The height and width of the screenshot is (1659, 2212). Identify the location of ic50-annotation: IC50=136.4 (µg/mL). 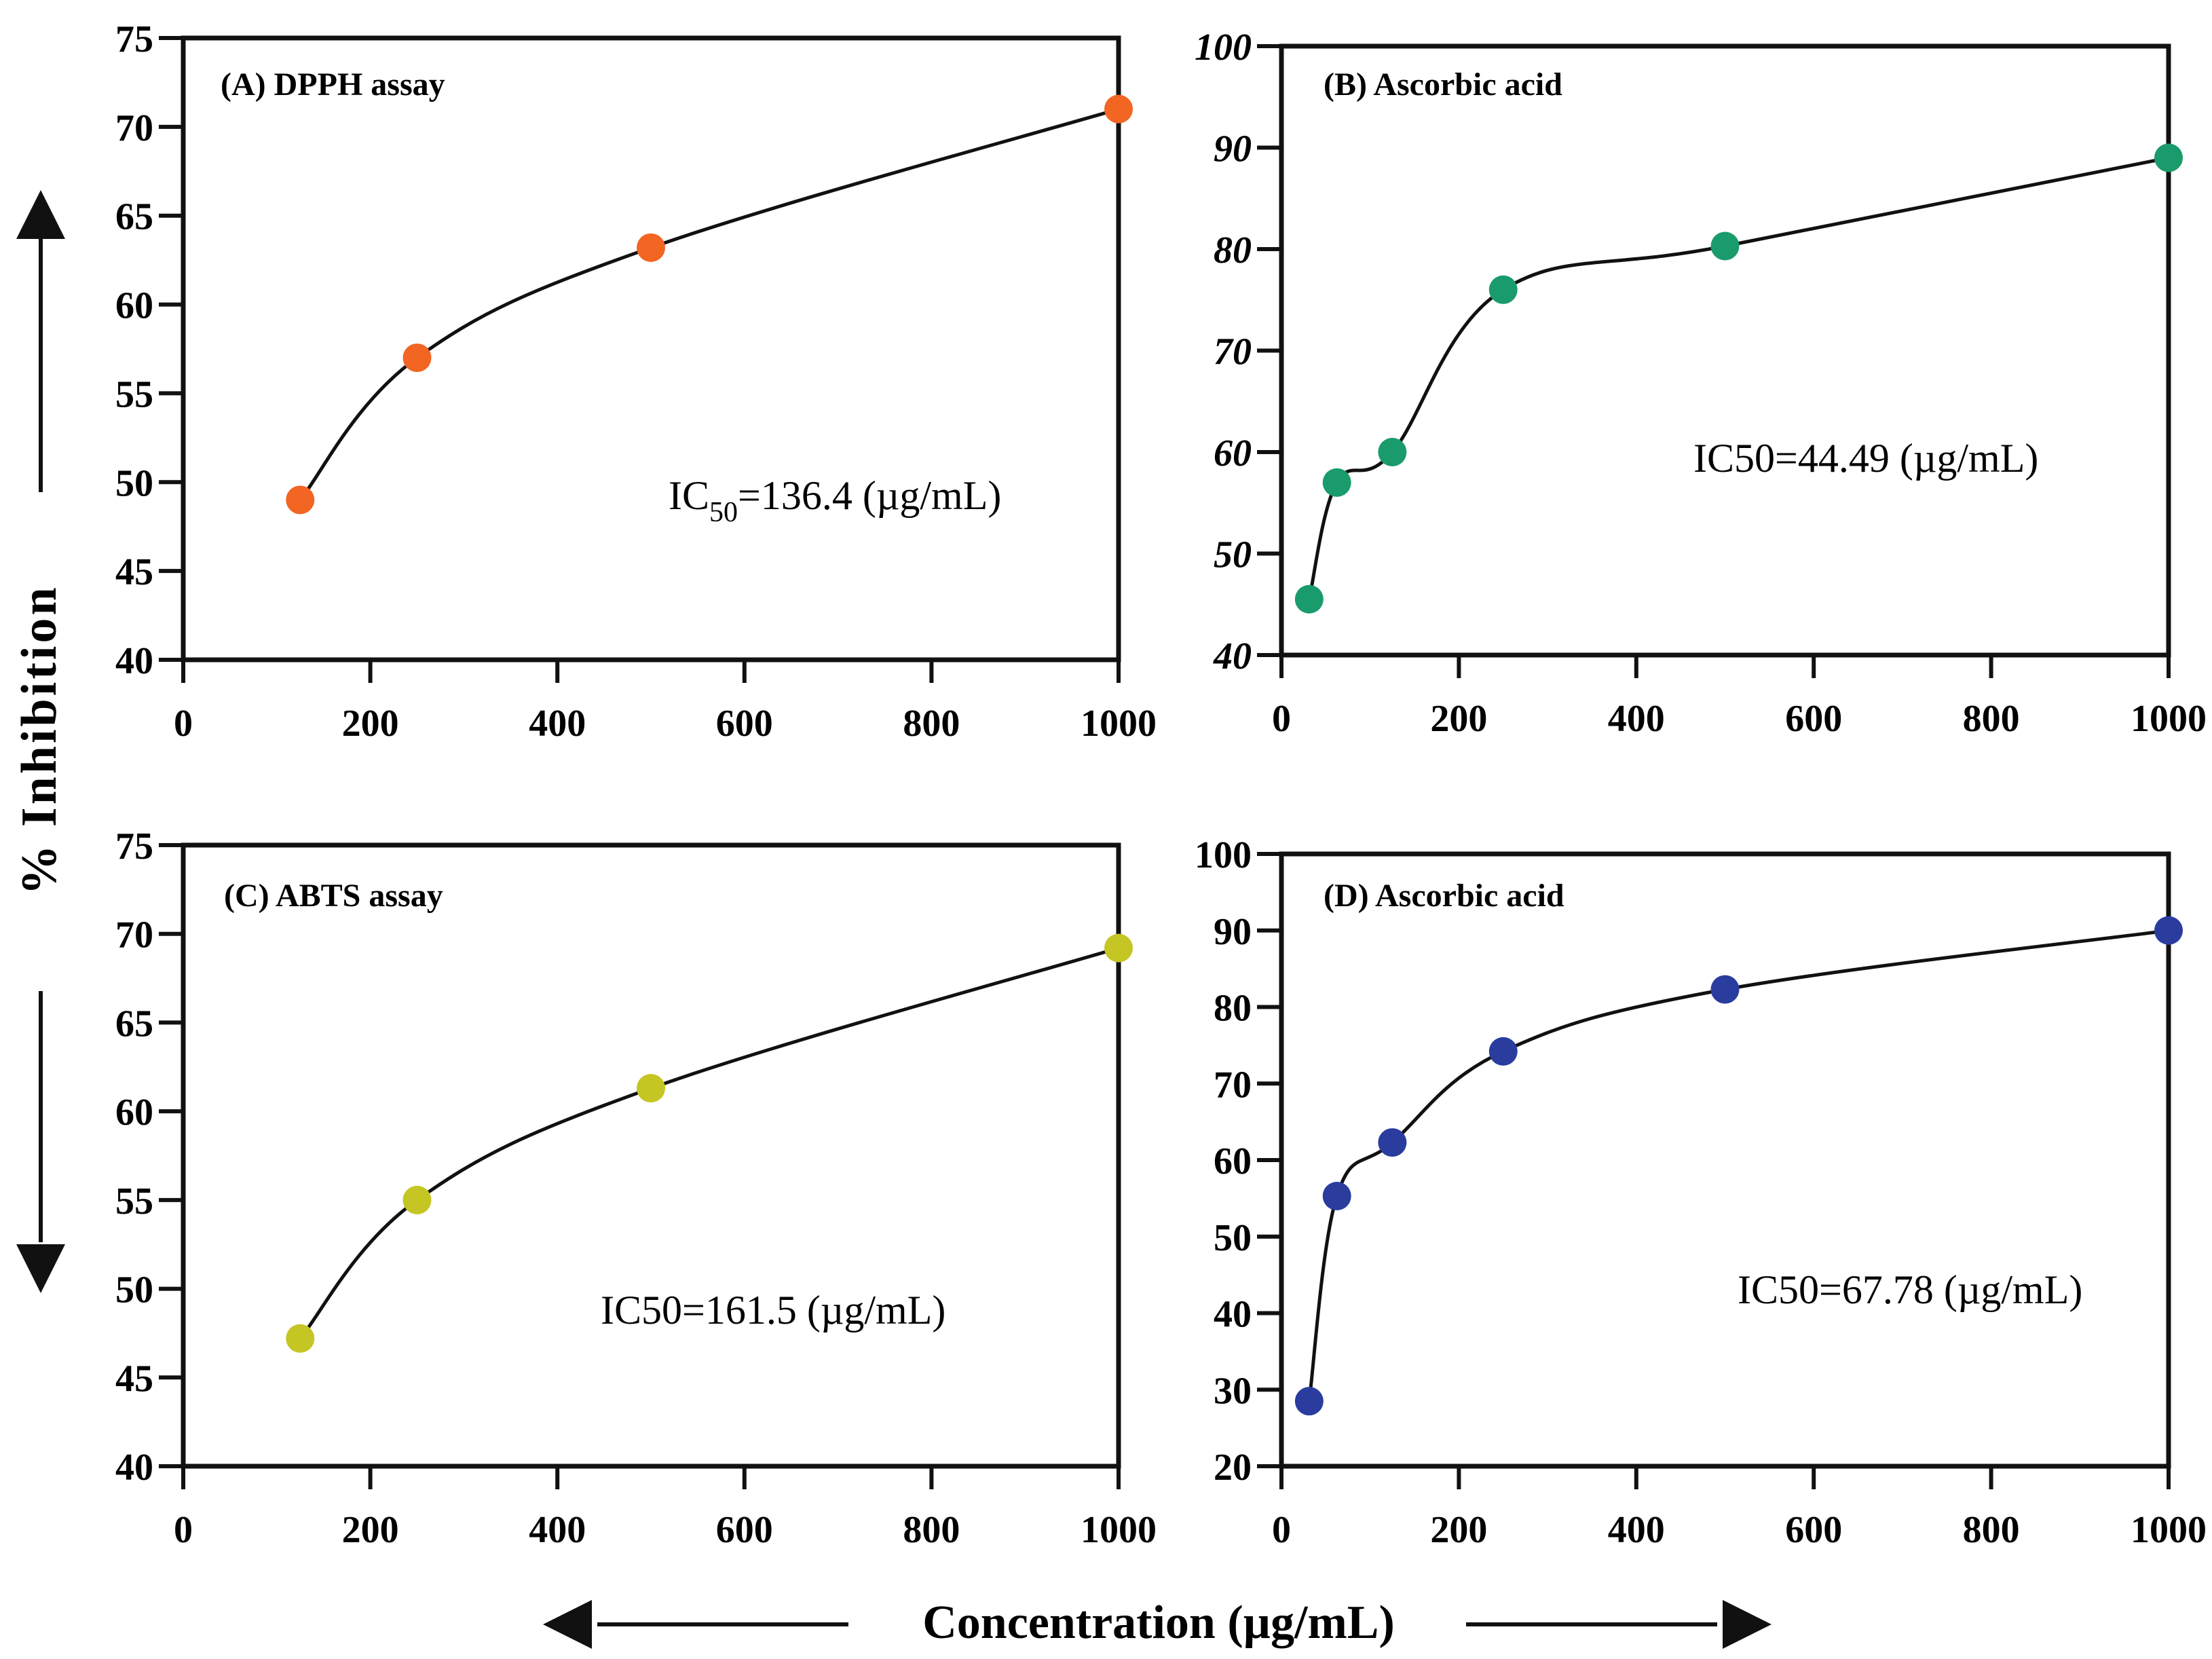
(835, 500).